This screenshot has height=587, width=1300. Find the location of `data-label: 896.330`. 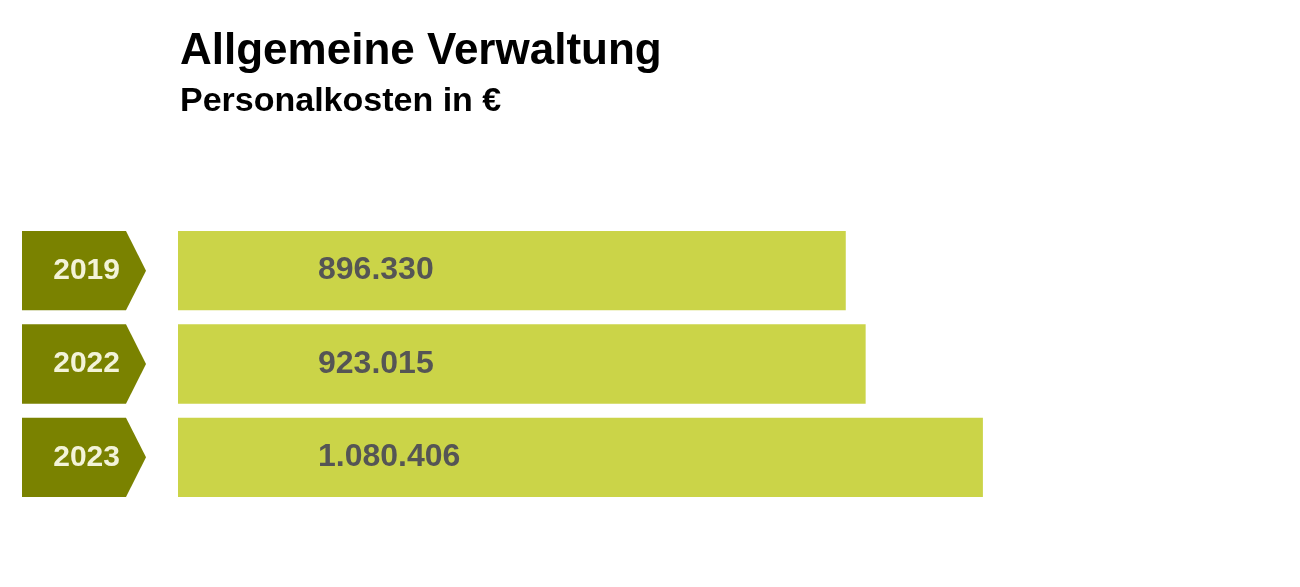

data-label: 896.330 is located at coordinates (376, 268).